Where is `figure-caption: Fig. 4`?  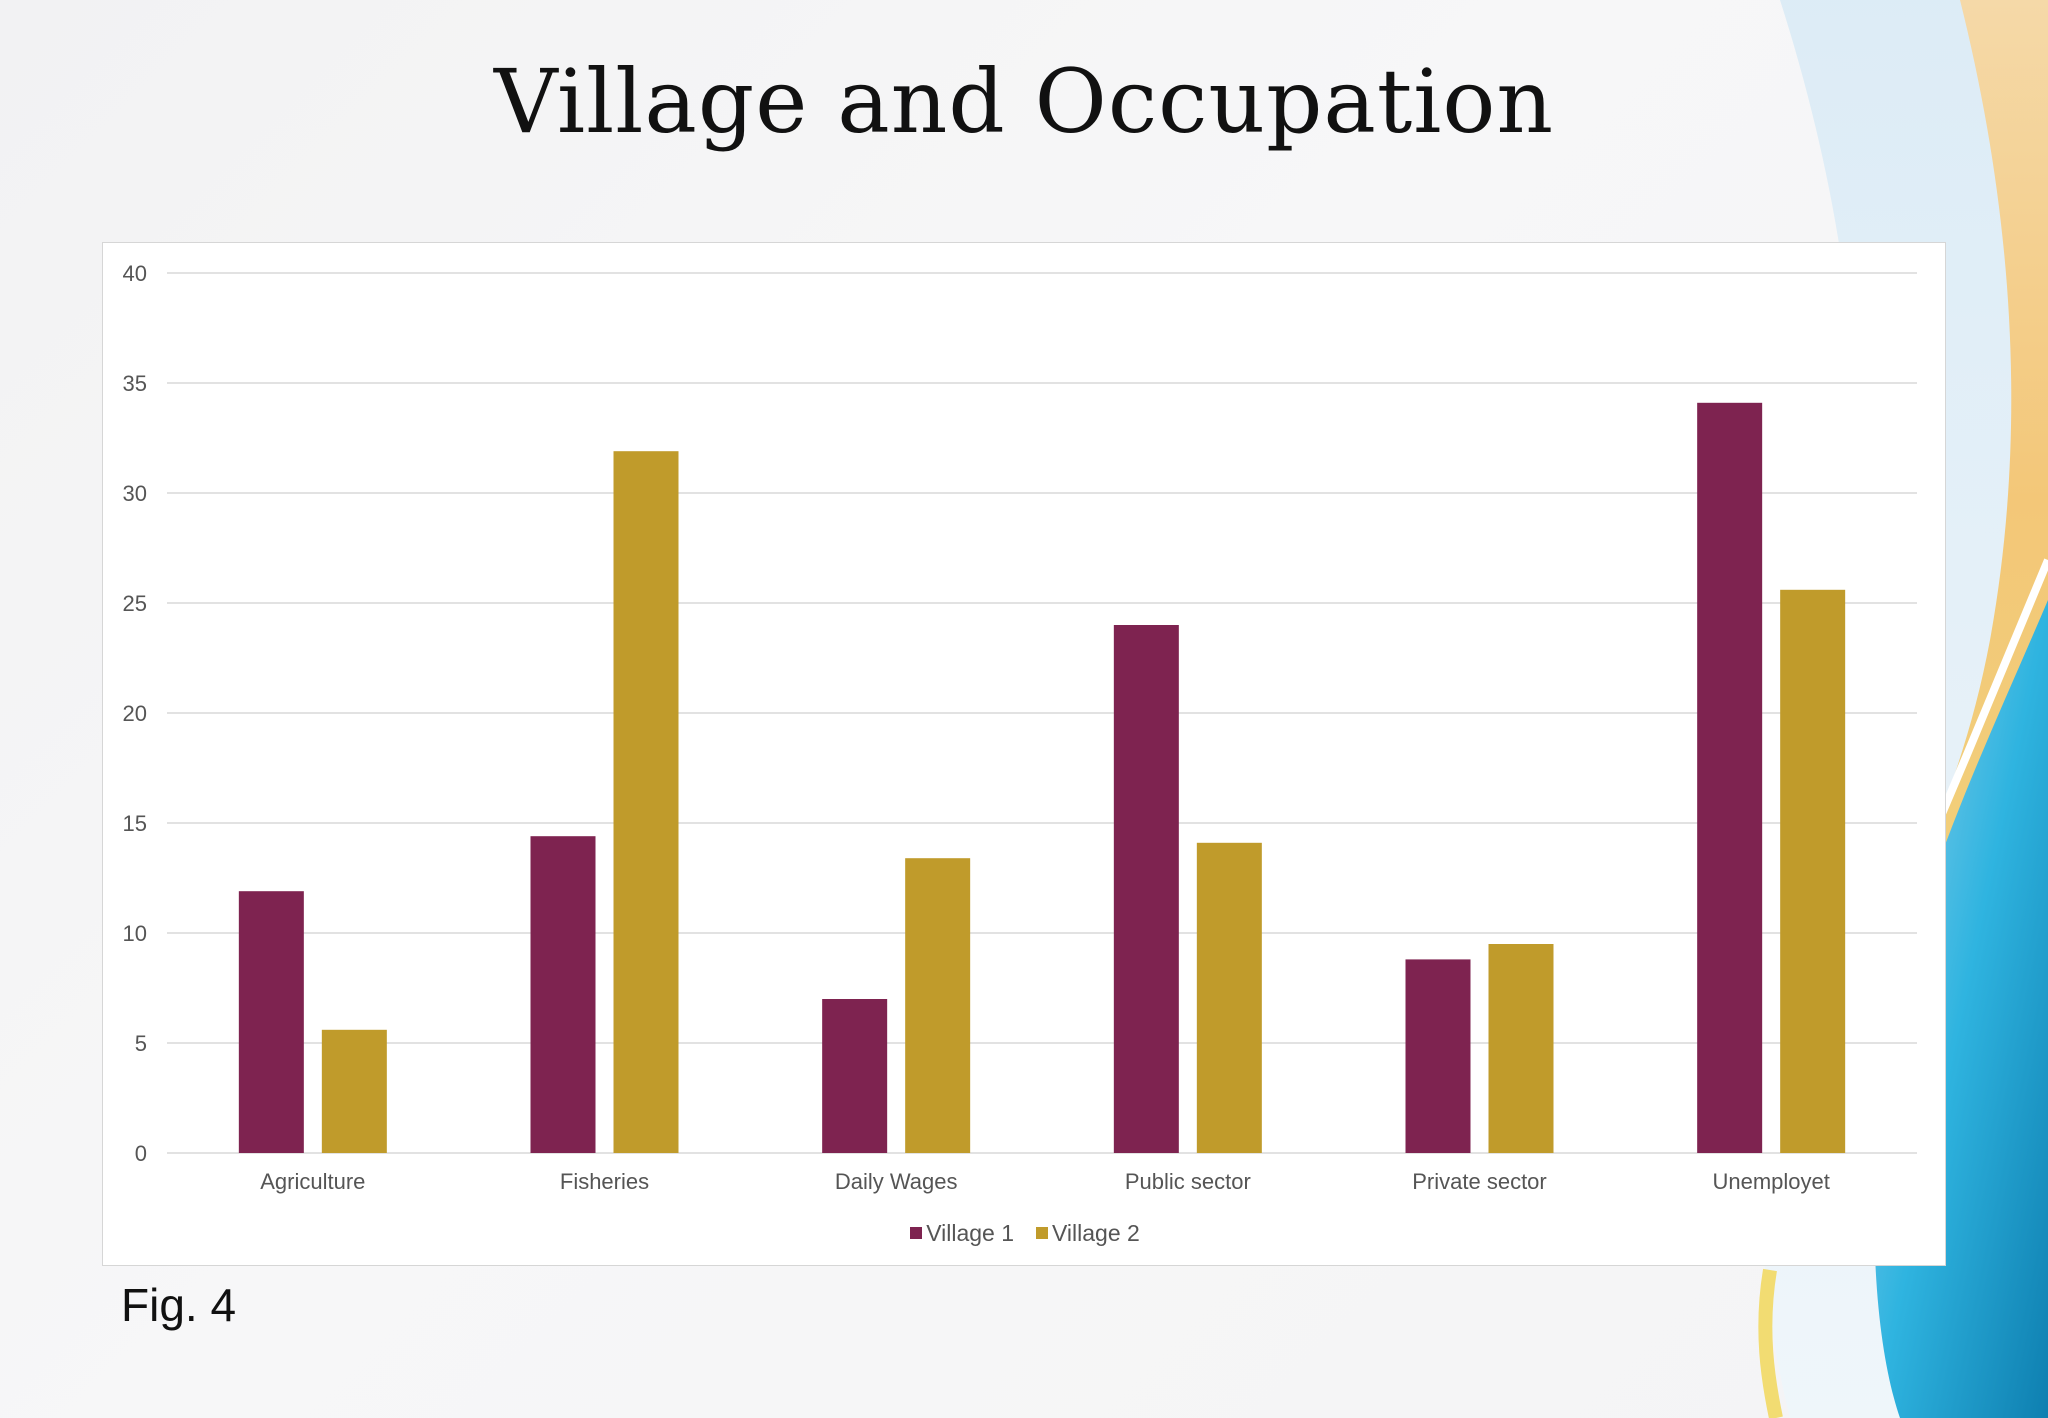
figure-caption: Fig. 4 is located at coordinates (179, 1305).